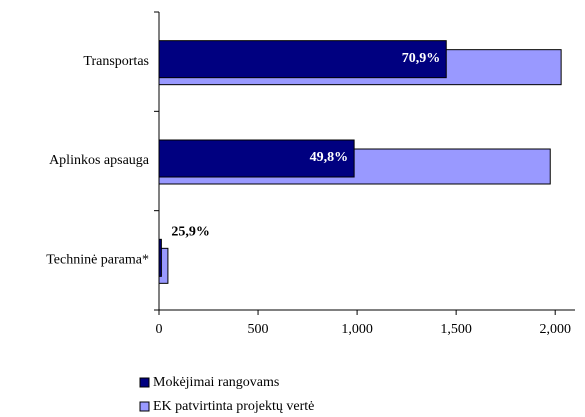 This screenshot has width=585, height=417. Describe the element at coordinates (97, 260) in the screenshot. I see `y-tick-label: Techninė parama*` at that location.